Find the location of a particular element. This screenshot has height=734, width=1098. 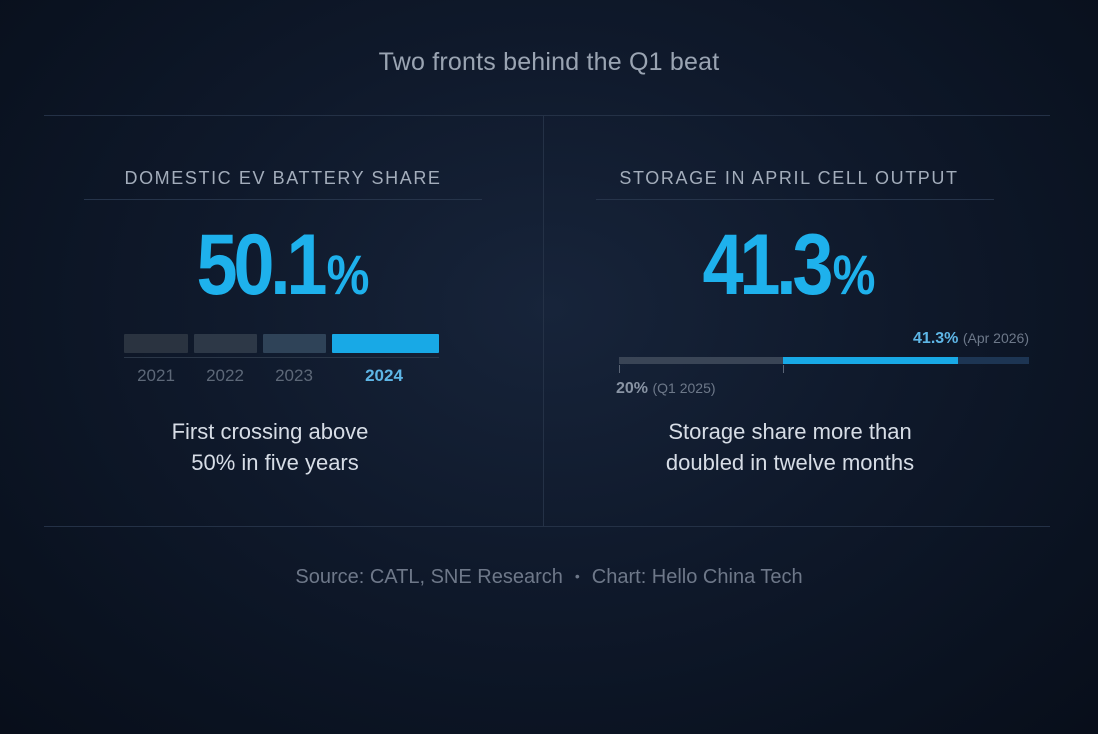

segment-2022 is located at coordinates (225, 343).